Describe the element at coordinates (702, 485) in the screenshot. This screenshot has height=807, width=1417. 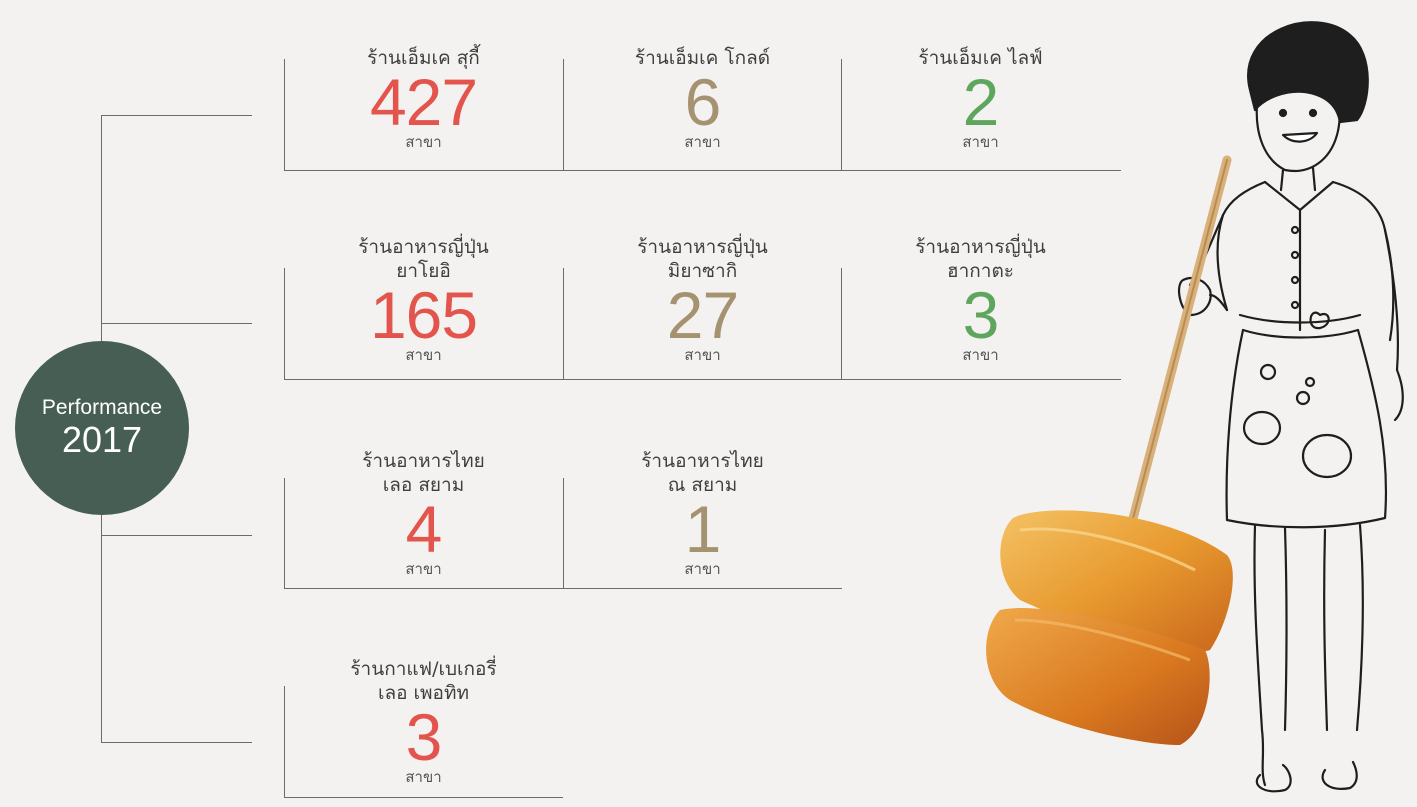
I see `cell-name-line2: ณ สยาม` at that location.